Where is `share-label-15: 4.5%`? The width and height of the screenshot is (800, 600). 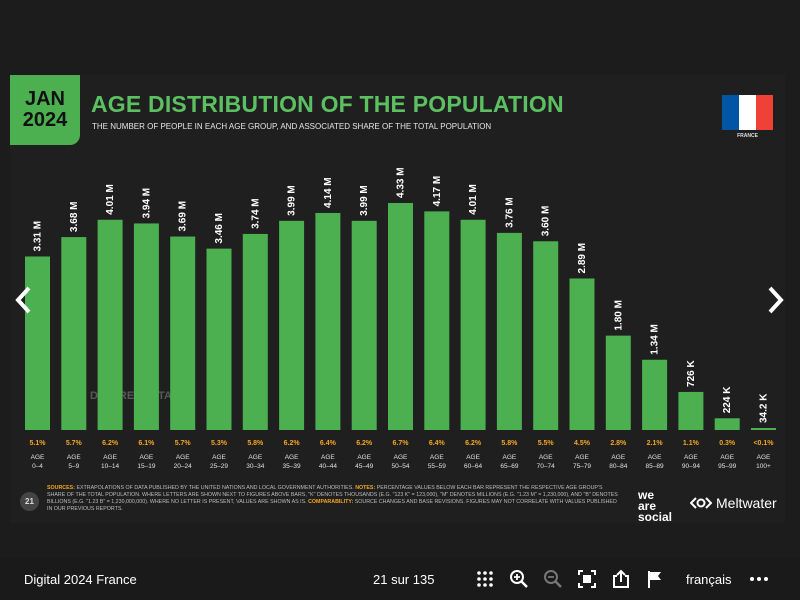 share-label-15: 4.5% is located at coordinates (582, 443).